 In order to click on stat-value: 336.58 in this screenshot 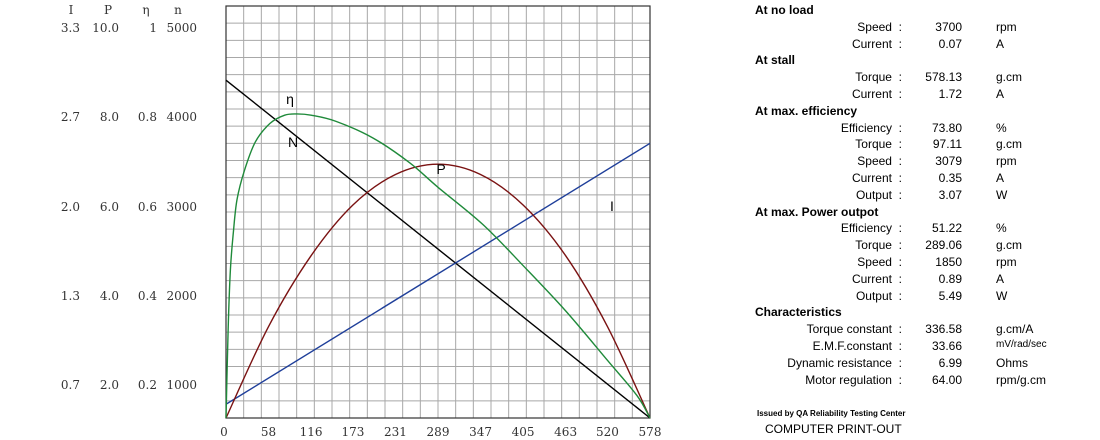, I will do `click(943, 329)`.